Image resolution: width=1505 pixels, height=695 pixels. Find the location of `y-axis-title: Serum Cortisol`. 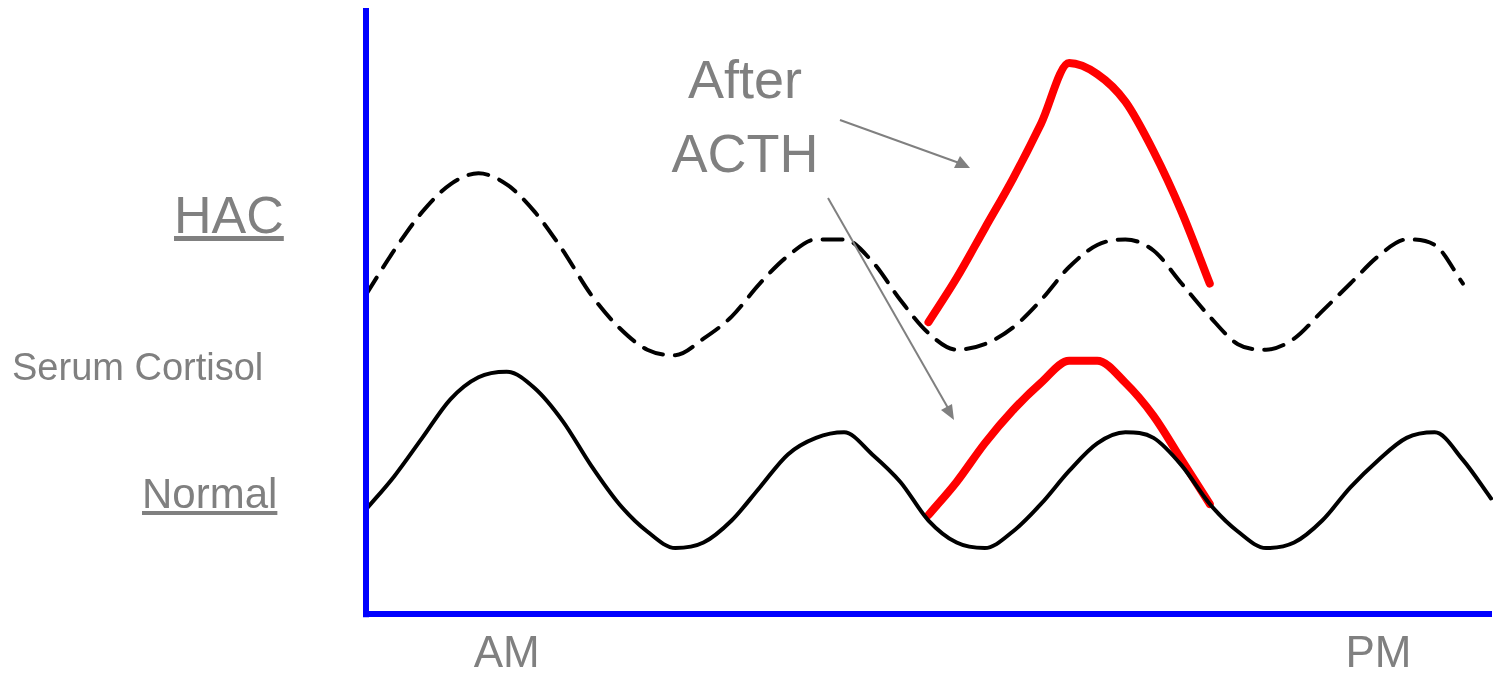

y-axis-title: Serum Cortisol is located at coordinates (138, 367).